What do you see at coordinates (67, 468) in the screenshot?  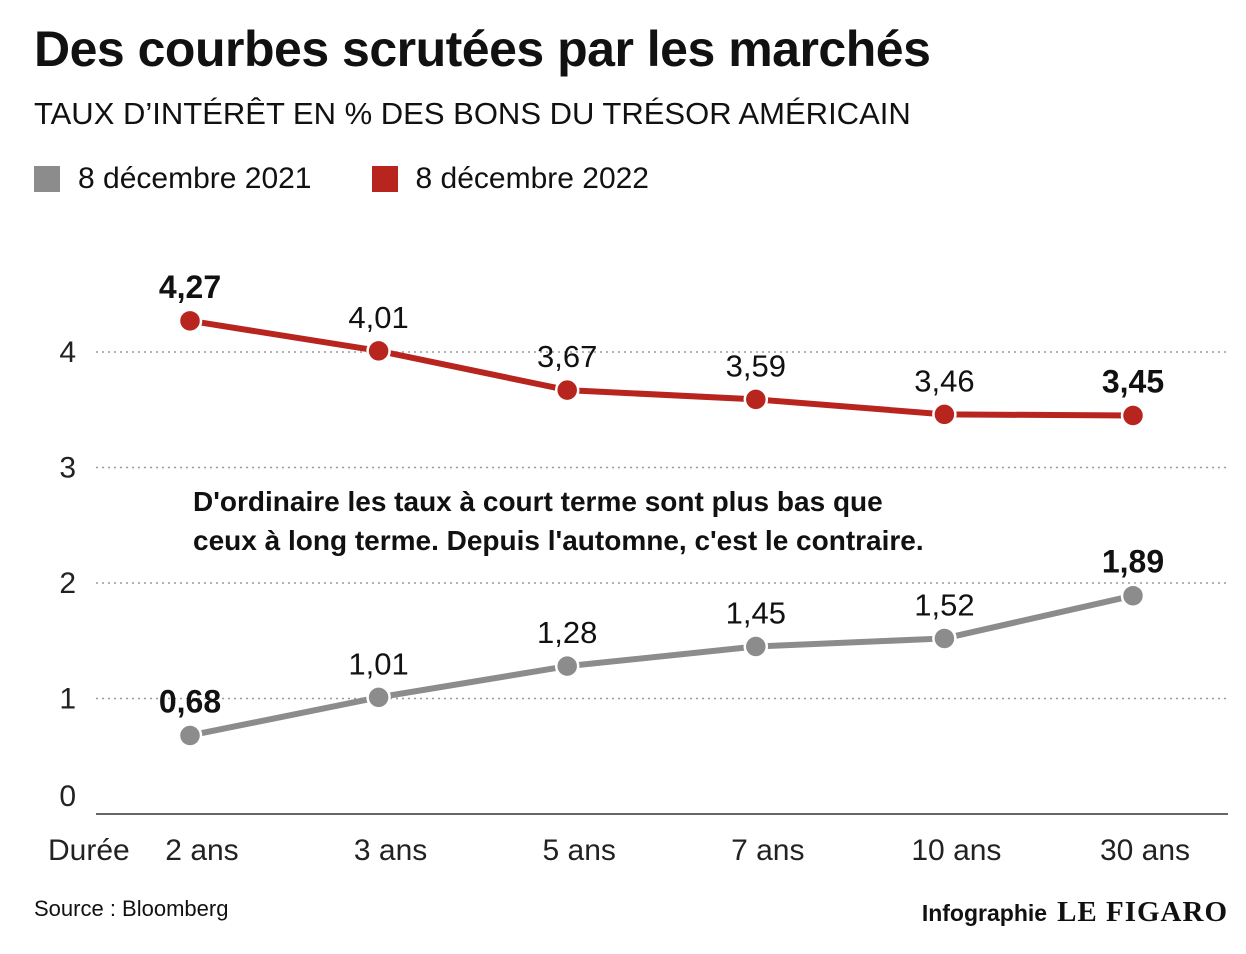 I see `y-tick-label: 3` at bounding box center [67, 468].